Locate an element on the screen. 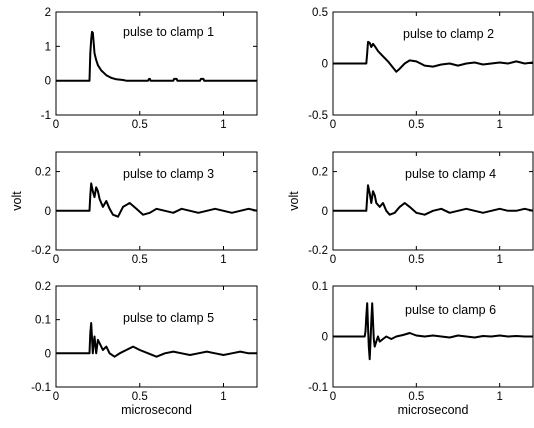 Image resolution: width=534 pixels, height=428 pixels. y-tick-label: 0.5 is located at coordinates (320, 13).